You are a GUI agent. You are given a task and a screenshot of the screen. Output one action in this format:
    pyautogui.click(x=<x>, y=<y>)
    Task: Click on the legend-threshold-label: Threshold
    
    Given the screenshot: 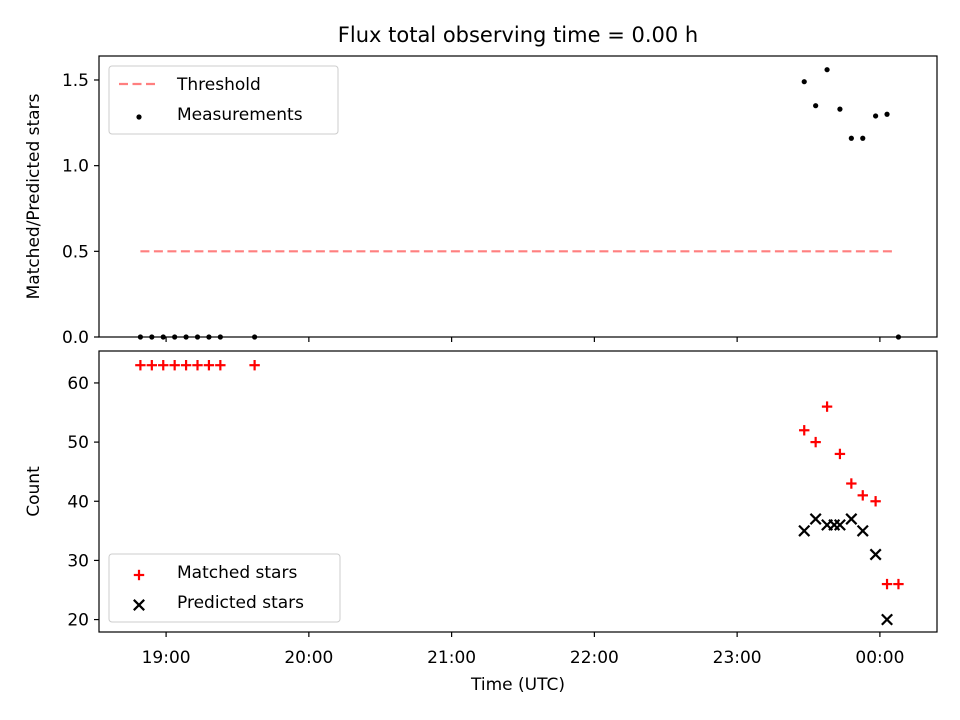 What is the action you would take?
    pyautogui.click(x=218, y=85)
    